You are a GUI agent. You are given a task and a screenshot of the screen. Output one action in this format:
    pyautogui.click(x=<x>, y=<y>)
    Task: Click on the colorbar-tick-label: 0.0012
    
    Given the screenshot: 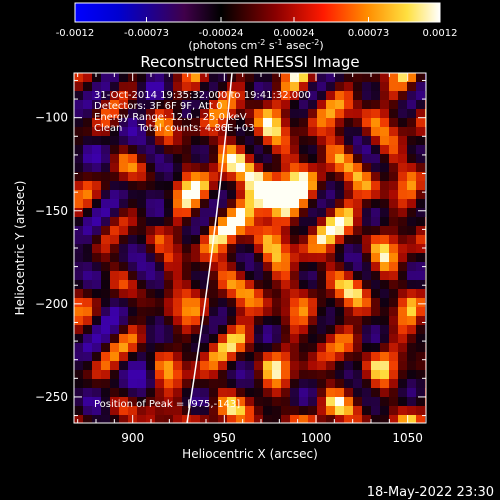 What is the action you would take?
    pyautogui.click(x=440, y=33)
    